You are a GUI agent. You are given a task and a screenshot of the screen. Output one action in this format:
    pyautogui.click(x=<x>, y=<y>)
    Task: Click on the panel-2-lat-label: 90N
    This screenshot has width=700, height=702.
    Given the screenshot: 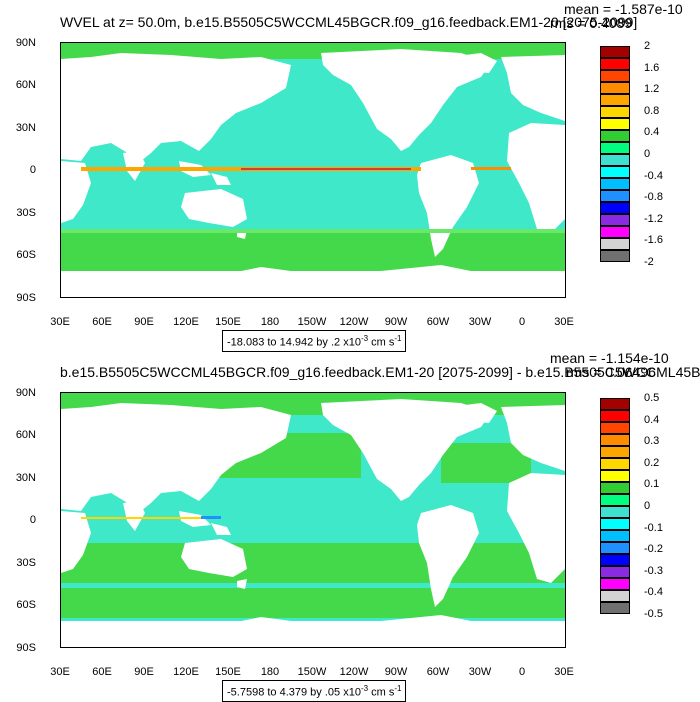 What is the action you would take?
    pyautogui.click(x=25, y=393)
    